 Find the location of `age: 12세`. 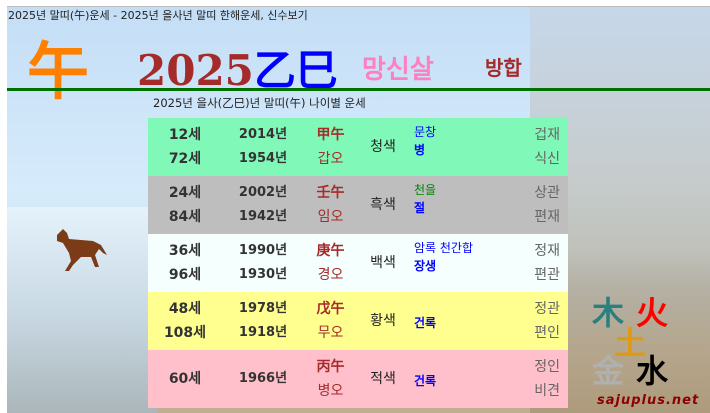

age: 12세 is located at coordinates (185, 135).